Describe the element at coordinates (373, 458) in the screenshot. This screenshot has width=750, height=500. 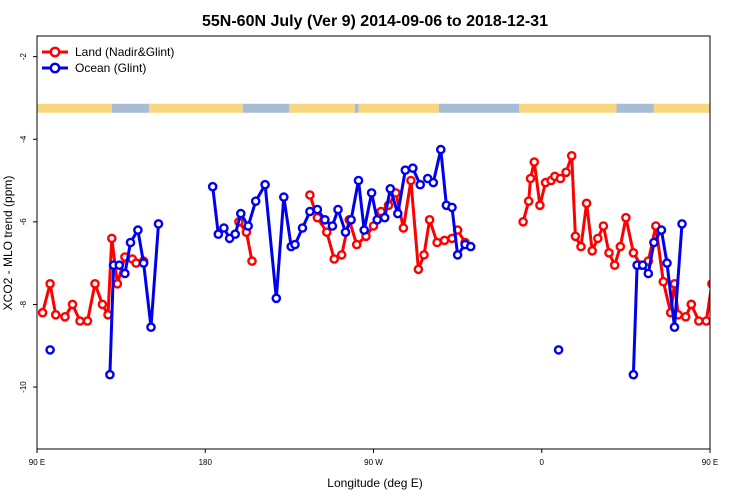
I see `x-axis-ticks: 90 E 180 90 W 0 90 E` at that location.